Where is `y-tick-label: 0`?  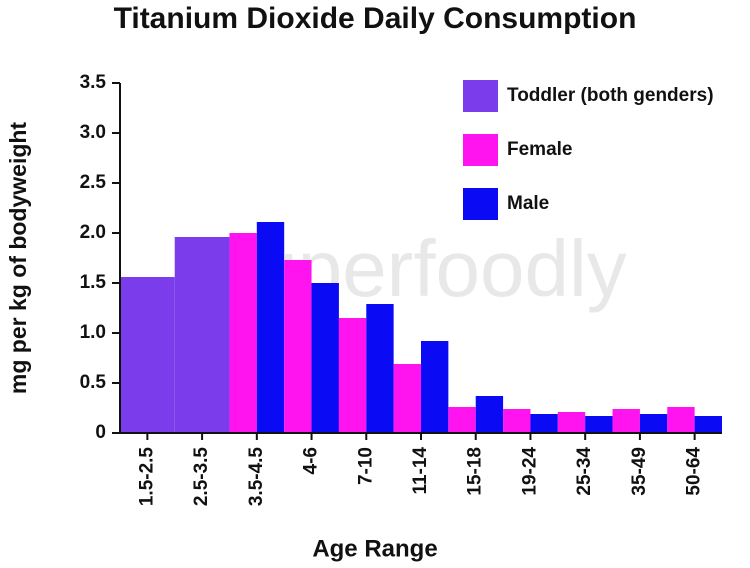
y-tick-label: 0 is located at coordinates (100, 432).